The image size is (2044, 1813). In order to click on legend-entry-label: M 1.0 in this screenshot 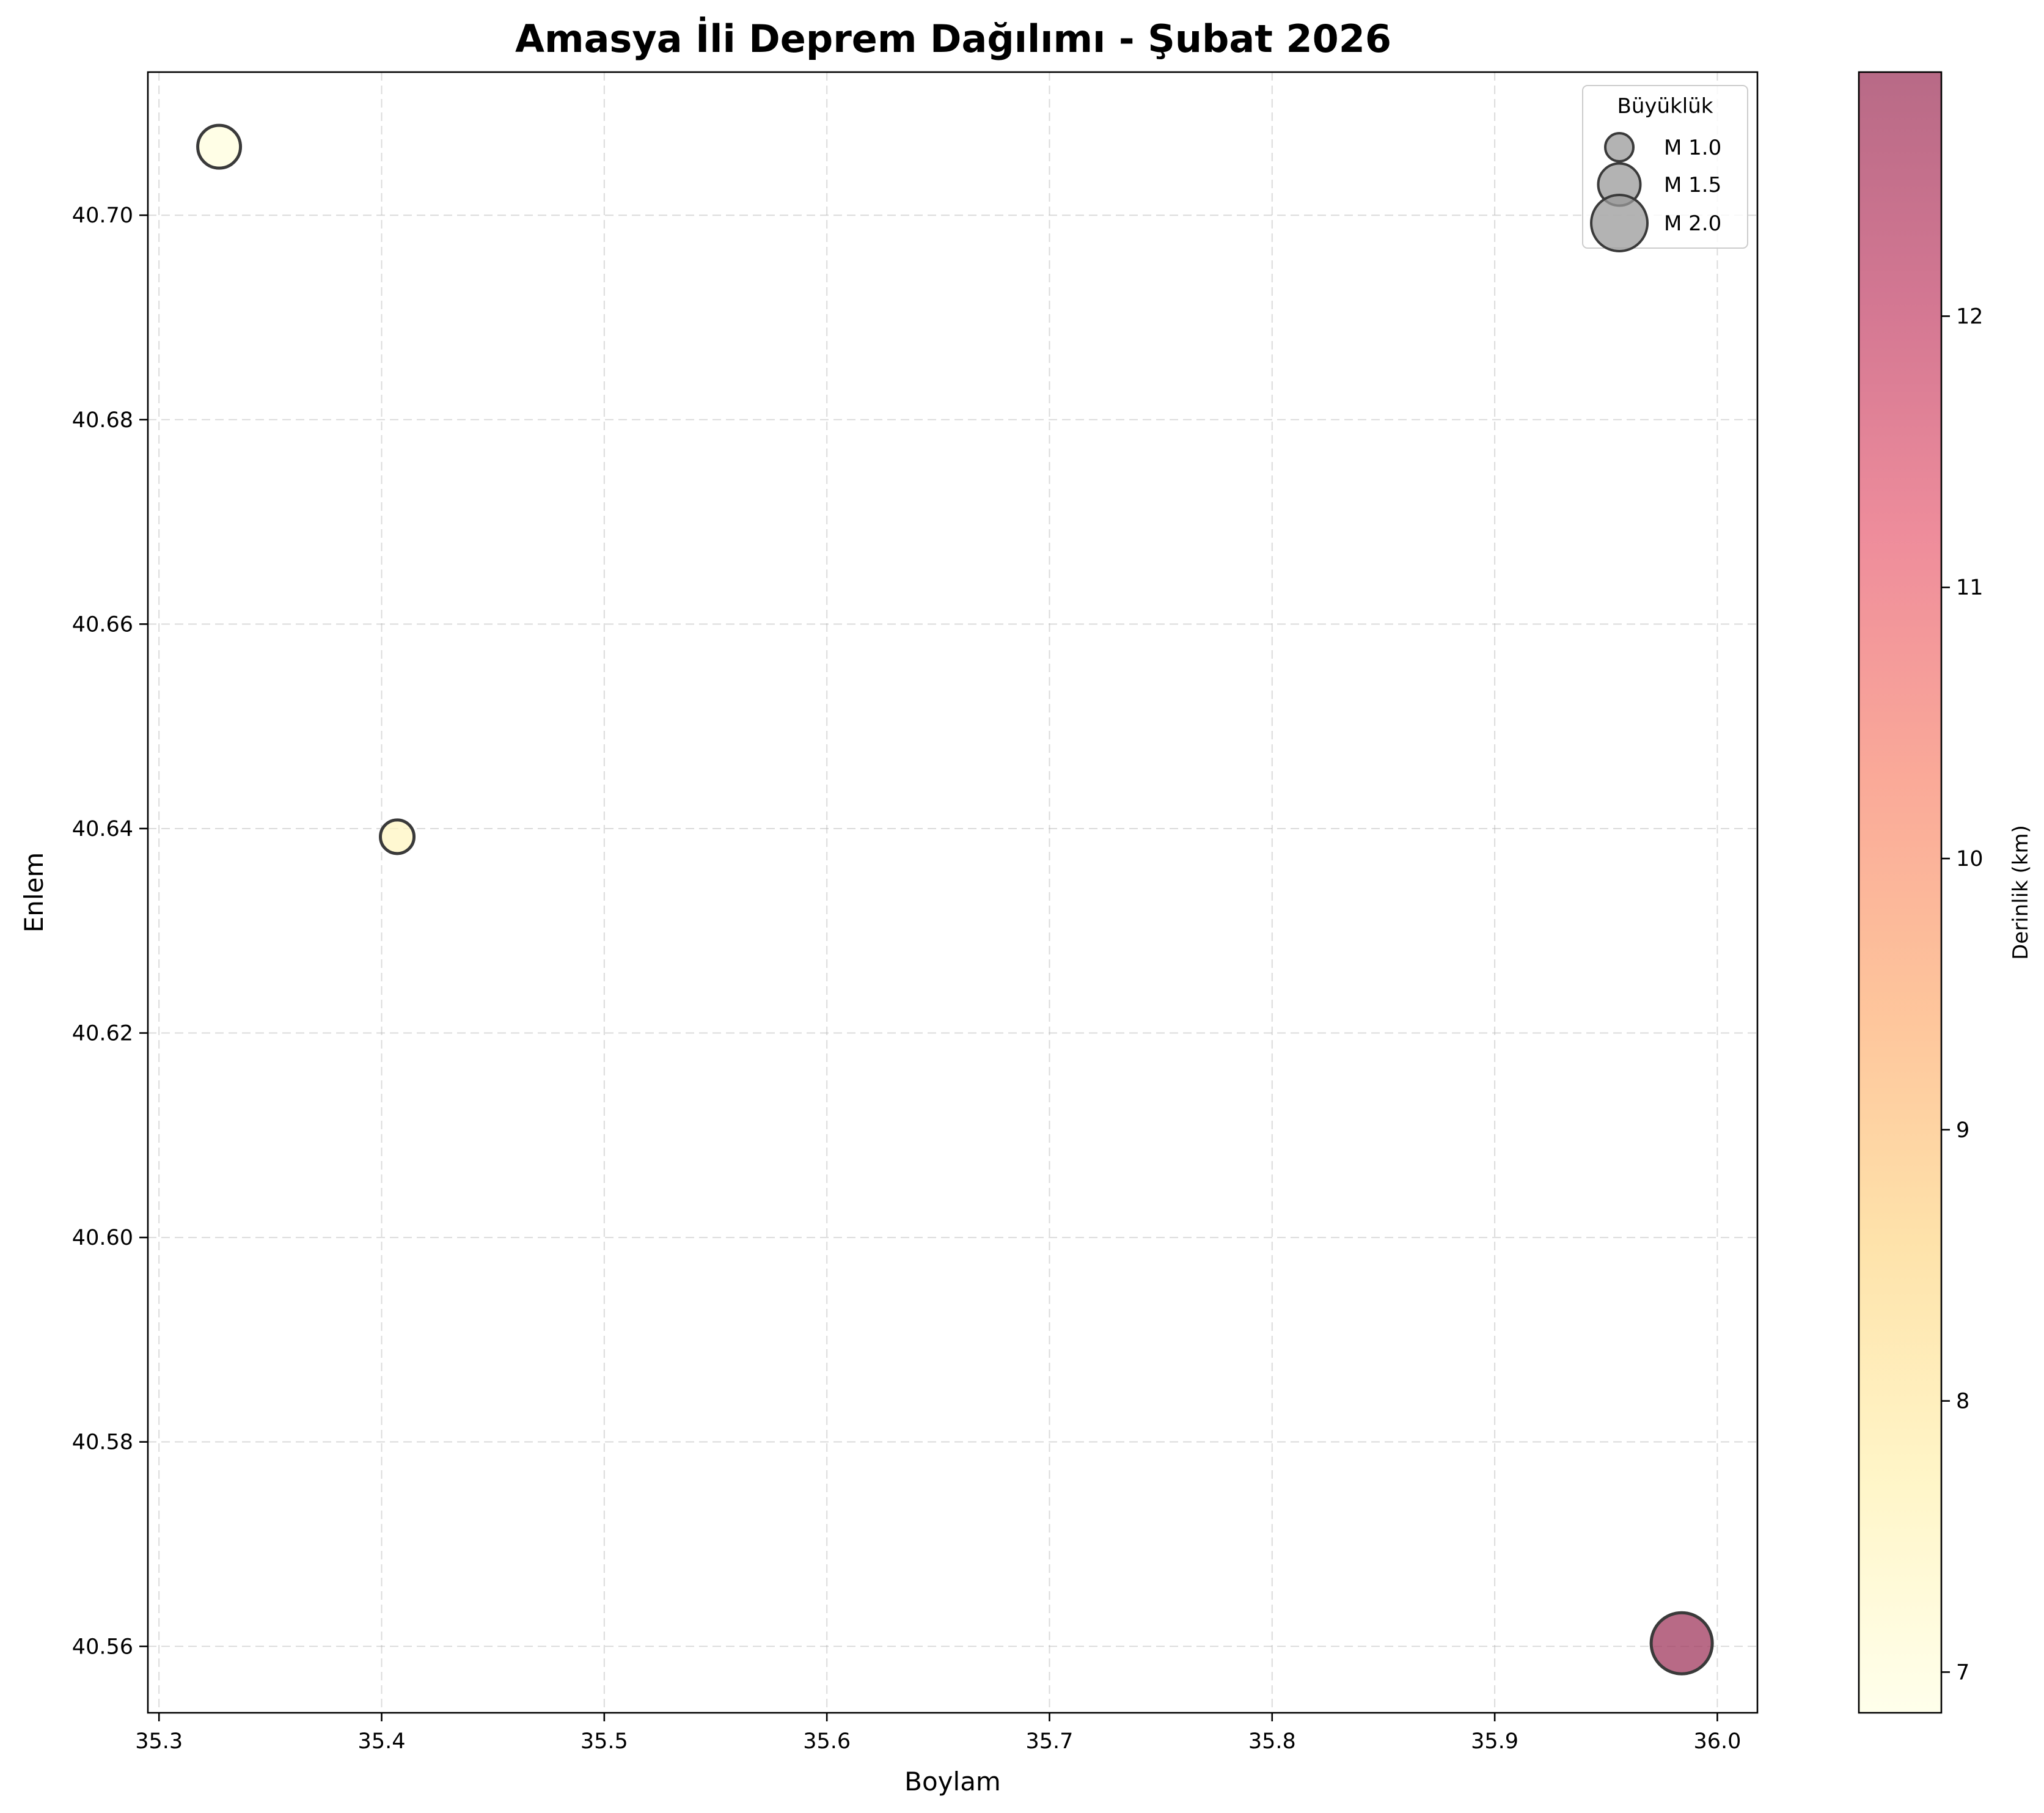, I will do `click(1692, 148)`.